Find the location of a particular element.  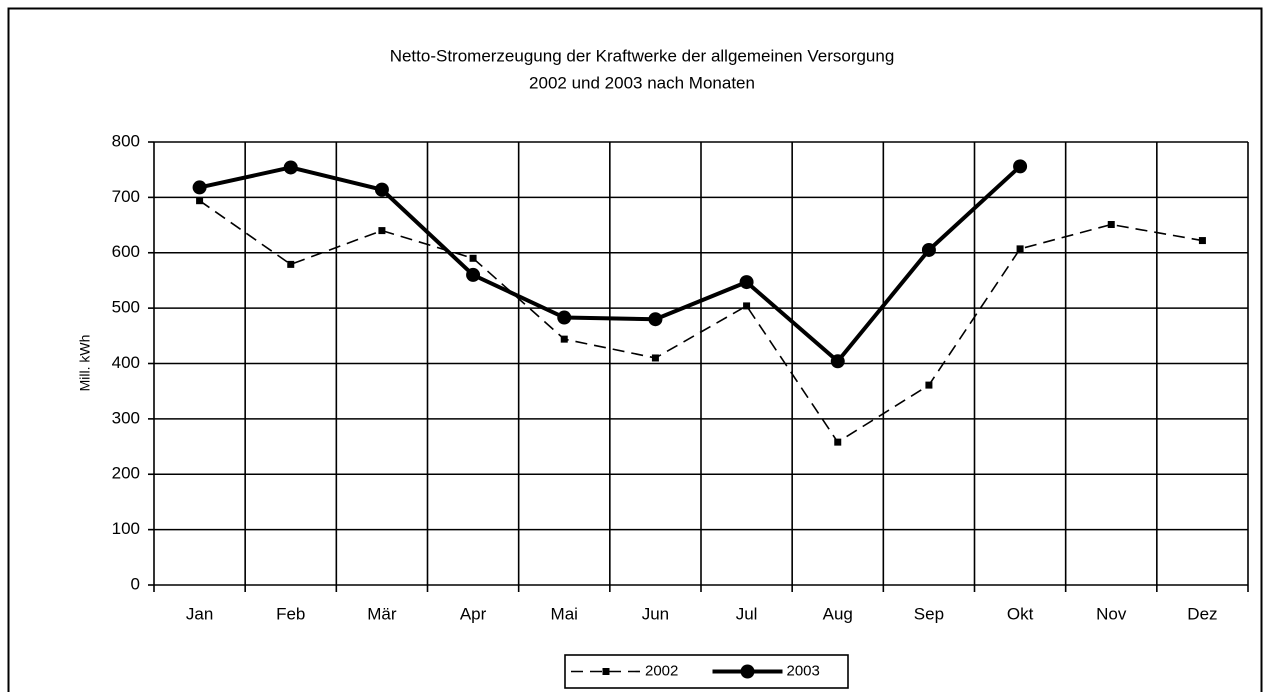

y-tick-label: 100 is located at coordinates (126, 528).